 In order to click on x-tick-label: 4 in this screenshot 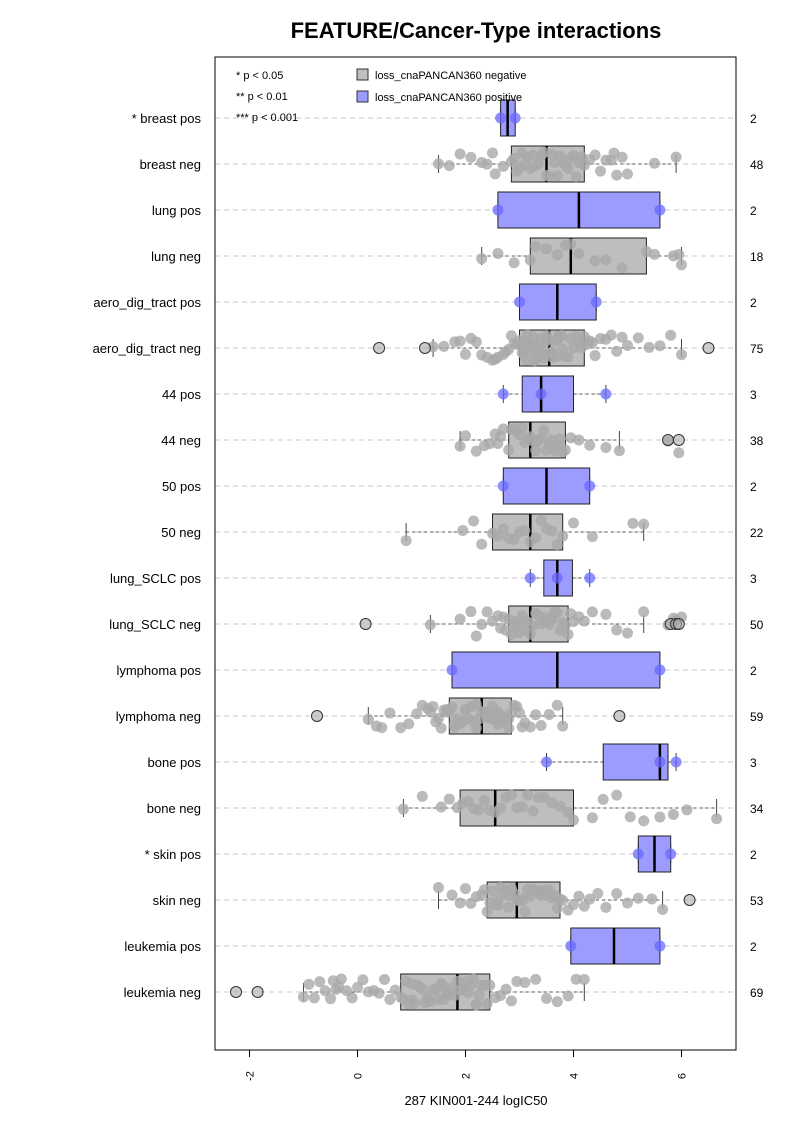, I will do `click(575, 1076)`.